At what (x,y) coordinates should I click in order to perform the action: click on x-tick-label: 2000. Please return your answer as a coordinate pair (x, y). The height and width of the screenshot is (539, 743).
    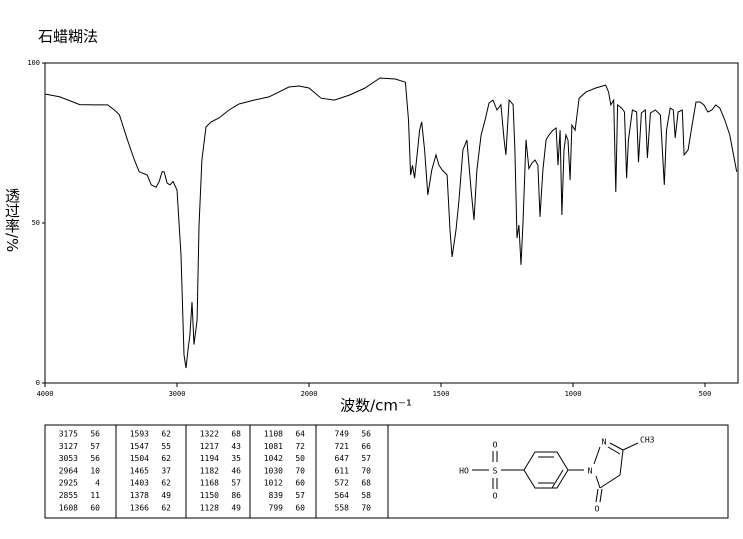
    Looking at the image, I should click on (309, 394).